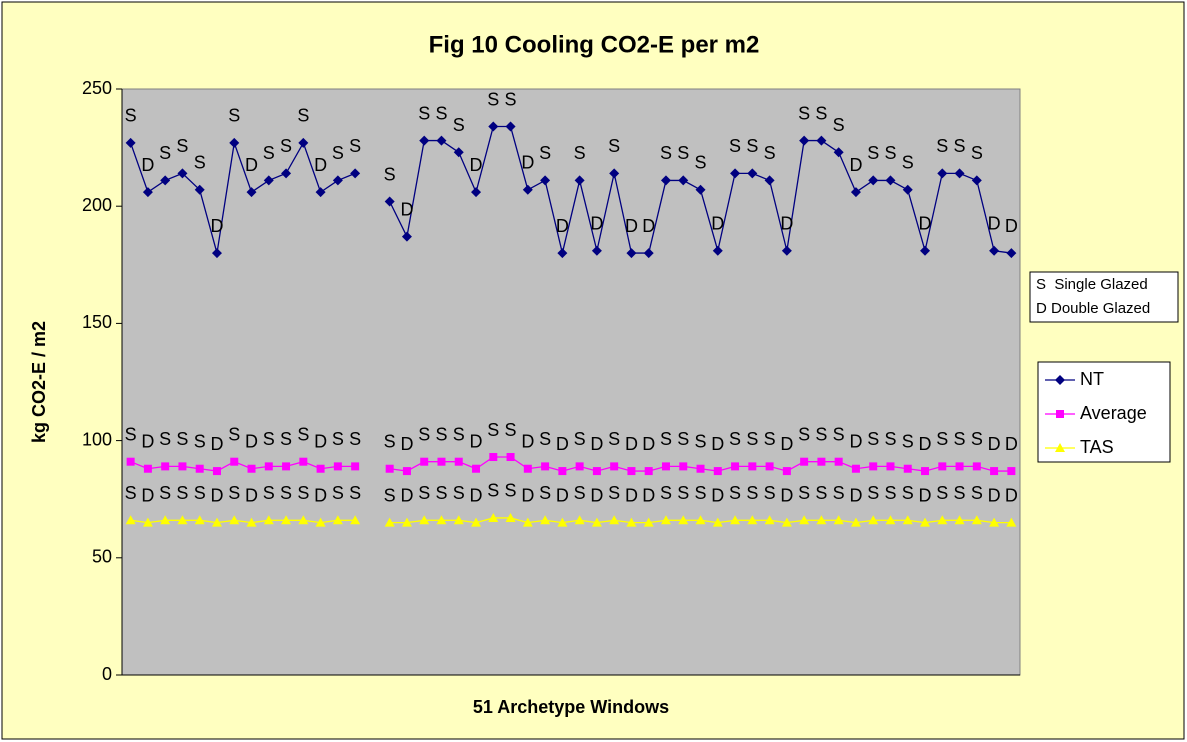  I want to click on annotation: D Double Glazed, so click(1093, 308).